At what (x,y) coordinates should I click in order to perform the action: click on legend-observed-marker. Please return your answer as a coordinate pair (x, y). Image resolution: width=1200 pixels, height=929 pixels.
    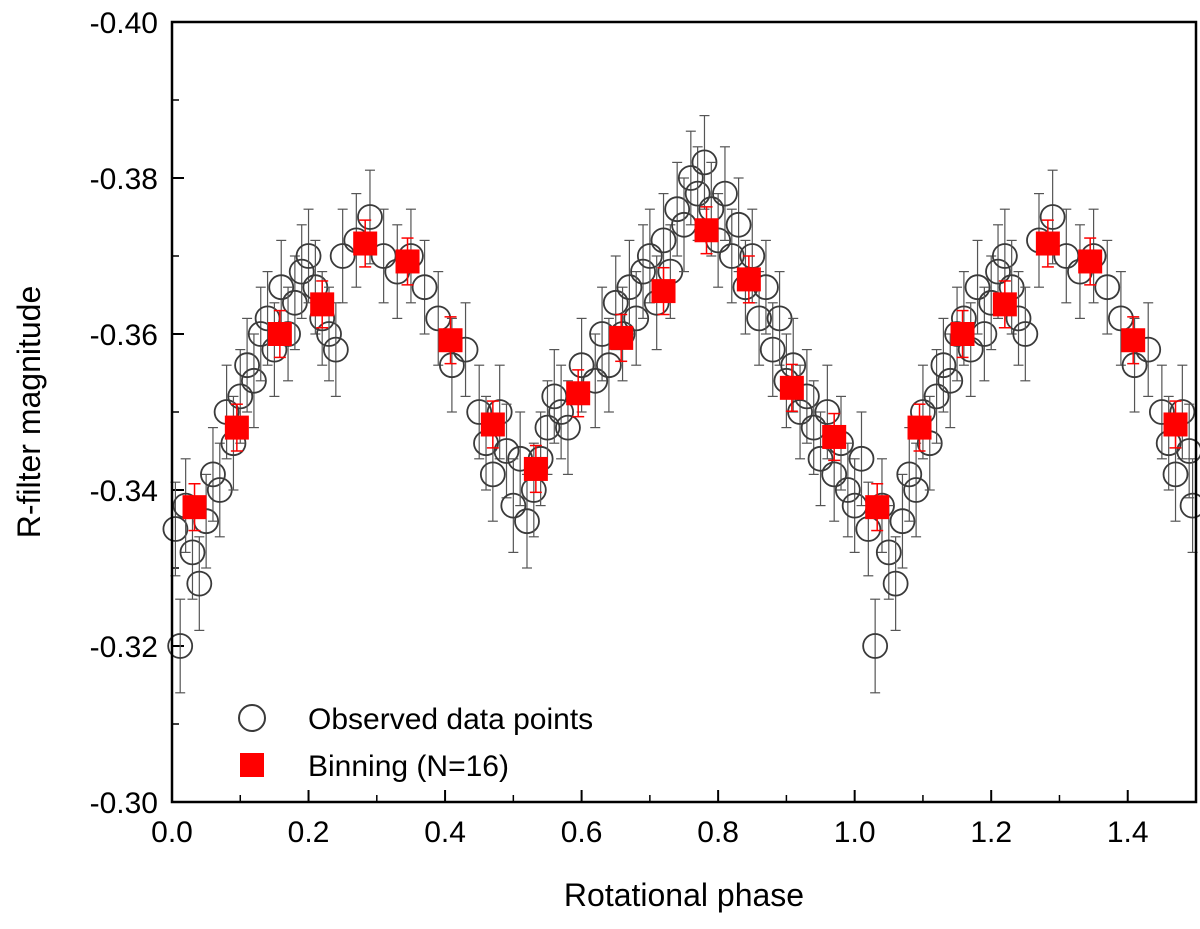
    Looking at the image, I should click on (252, 718).